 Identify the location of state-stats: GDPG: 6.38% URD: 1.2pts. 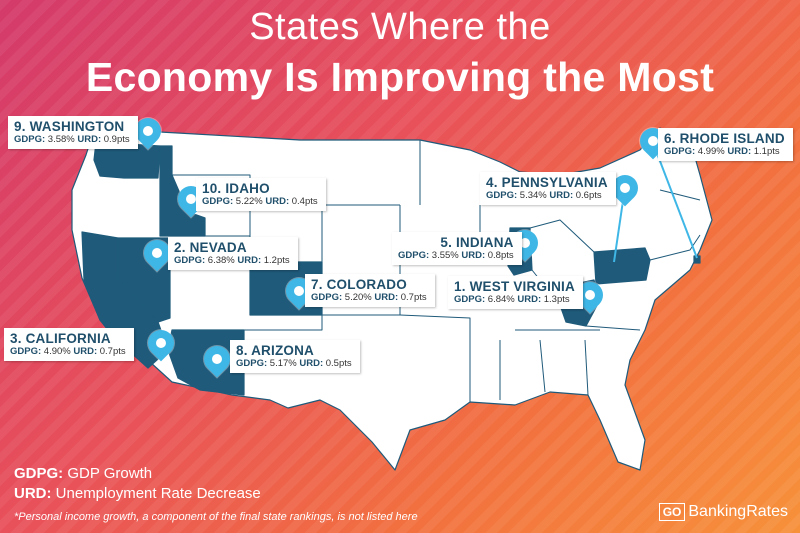
(232, 260).